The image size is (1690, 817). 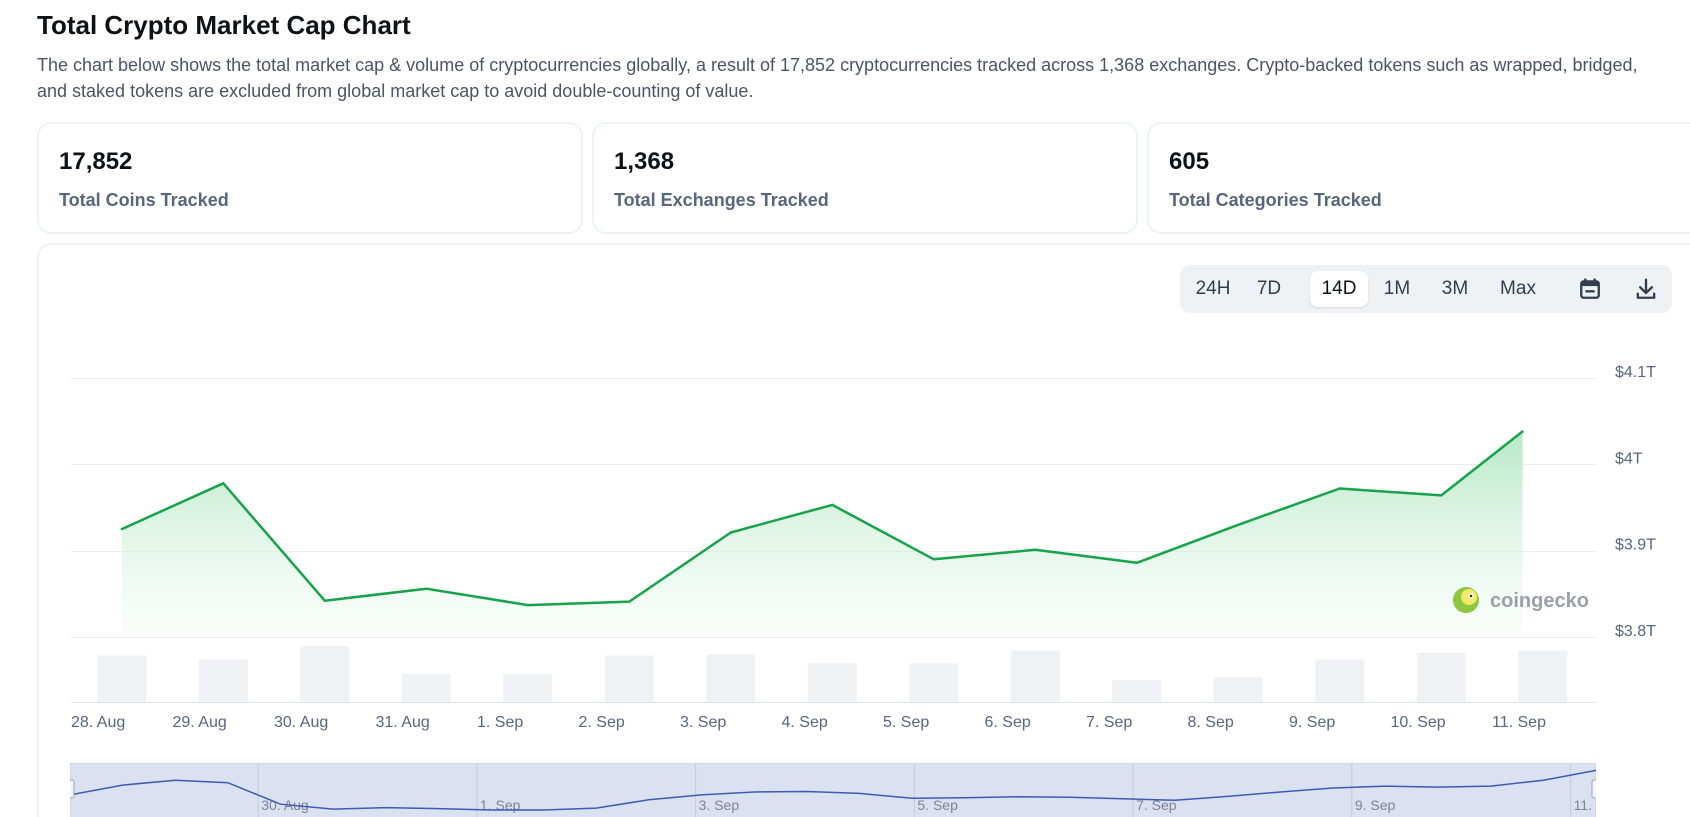 I want to click on x-tick-label: 11. Sep, so click(x=1519, y=722).